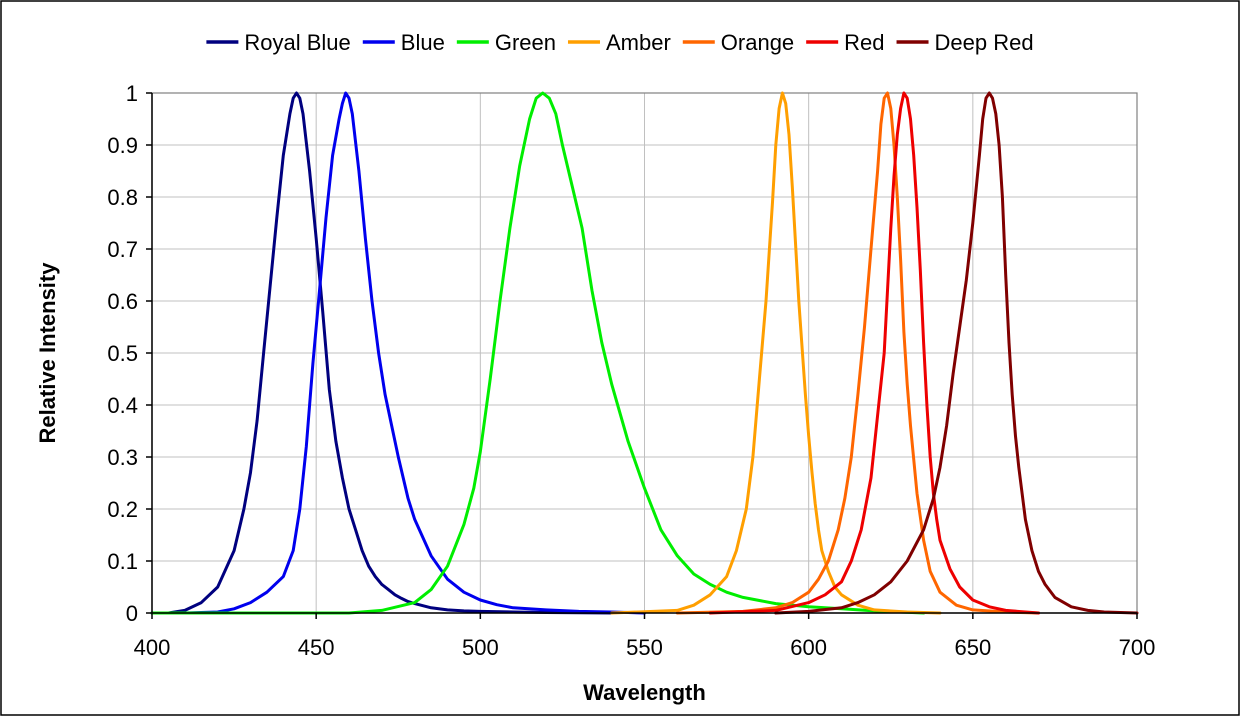 This screenshot has height=716, width=1240. I want to click on y-axis-title: Relative Intensity, so click(47, 353).